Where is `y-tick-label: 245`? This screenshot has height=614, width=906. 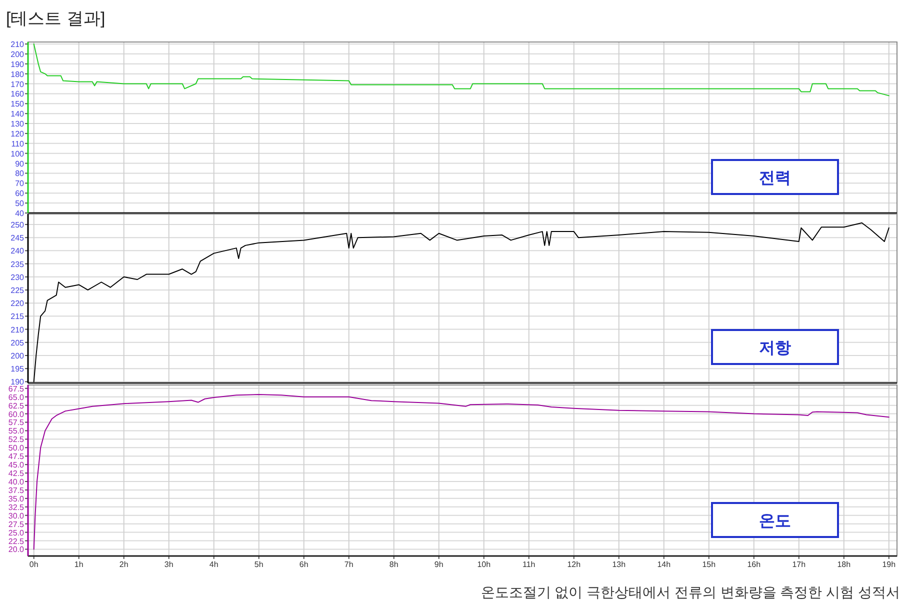
y-tick-label: 245 is located at coordinates (17, 238).